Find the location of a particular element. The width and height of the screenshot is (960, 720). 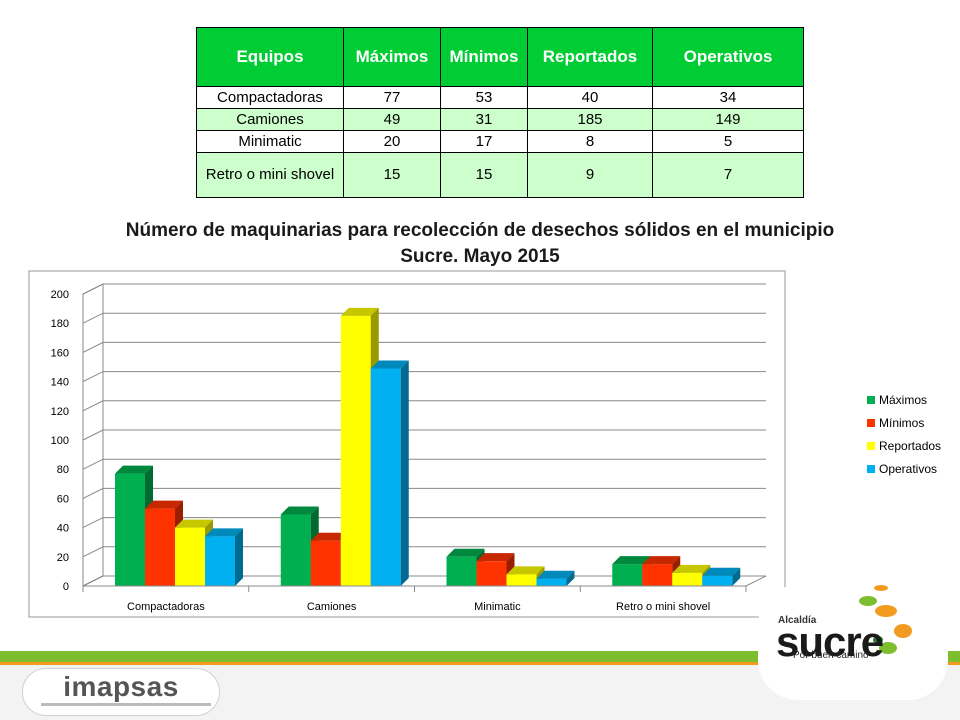

imapsas-logo-text: imapsas is located at coordinates (121, 686).